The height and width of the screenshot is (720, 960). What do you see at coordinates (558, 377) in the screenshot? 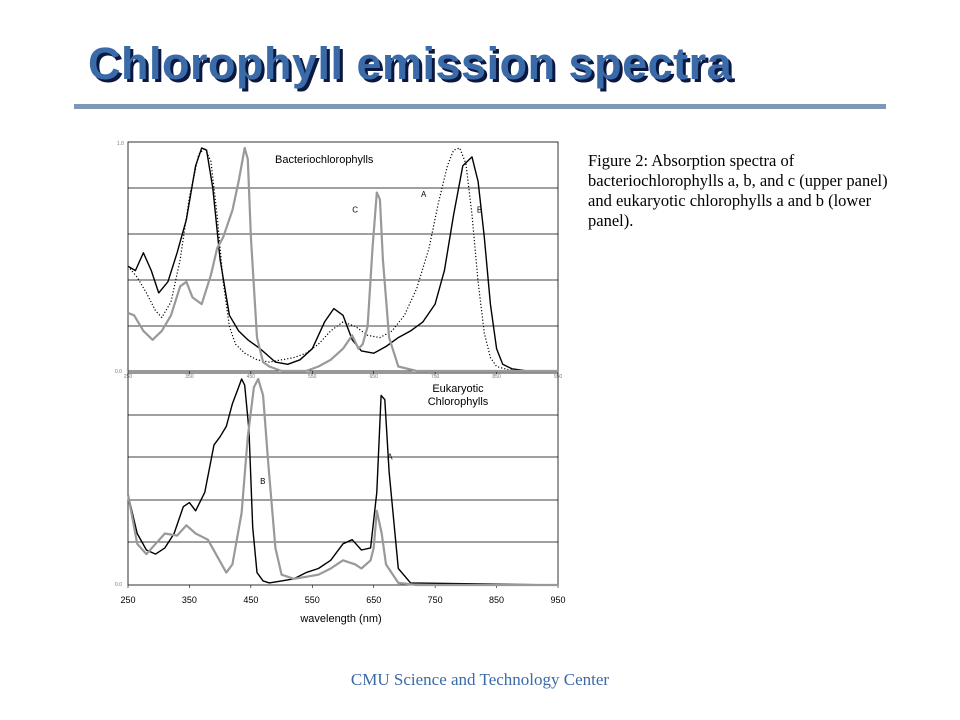
I see `x-tick-label-minor-7: 950` at bounding box center [558, 377].